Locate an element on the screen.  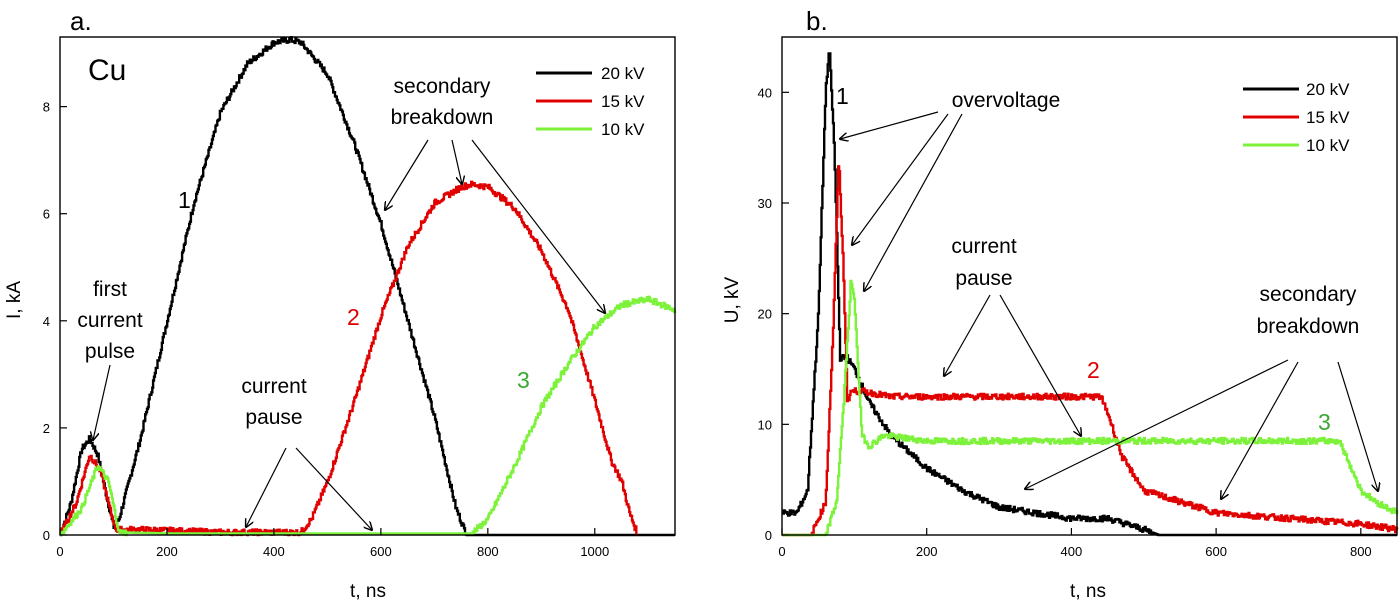
x-tick-label-b-4: 800 is located at coordinates (1361, 551).